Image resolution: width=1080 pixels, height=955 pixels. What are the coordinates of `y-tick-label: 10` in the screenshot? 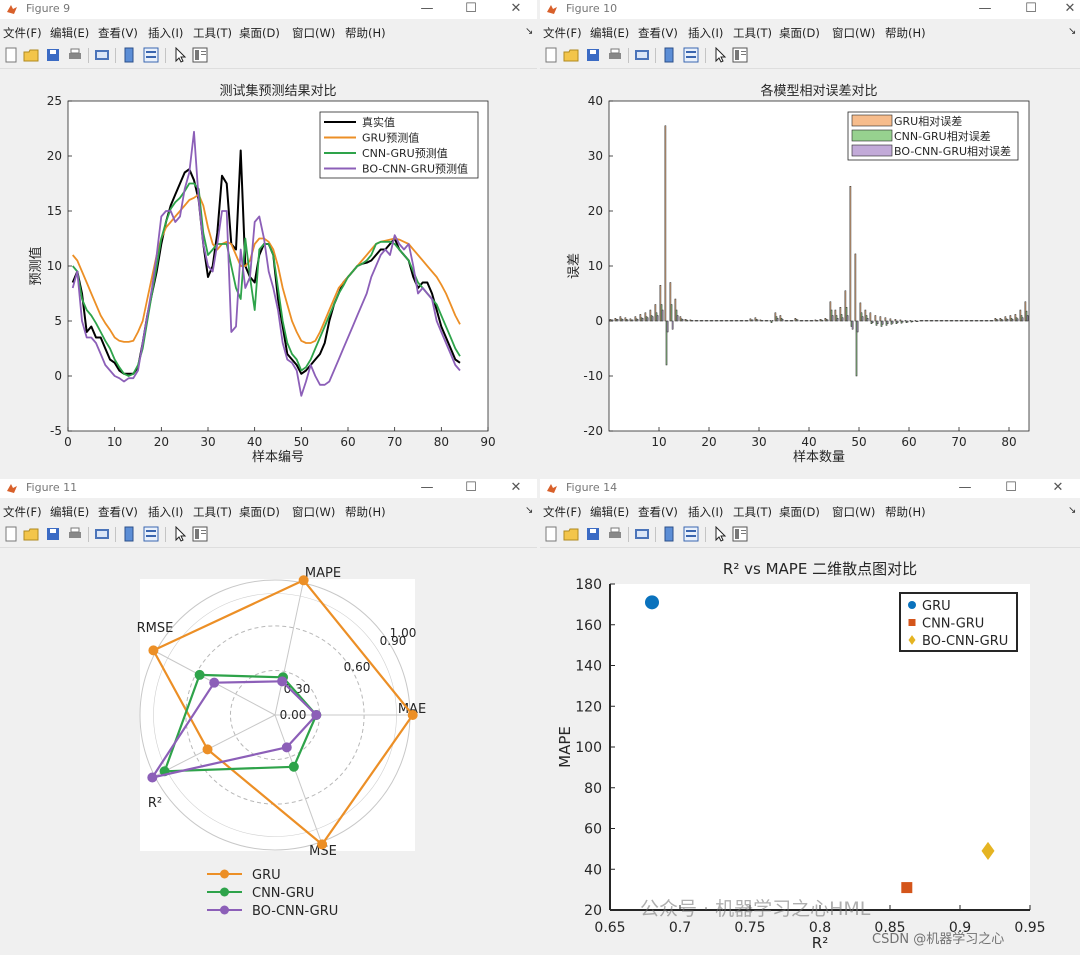 It's located at (54, 266).